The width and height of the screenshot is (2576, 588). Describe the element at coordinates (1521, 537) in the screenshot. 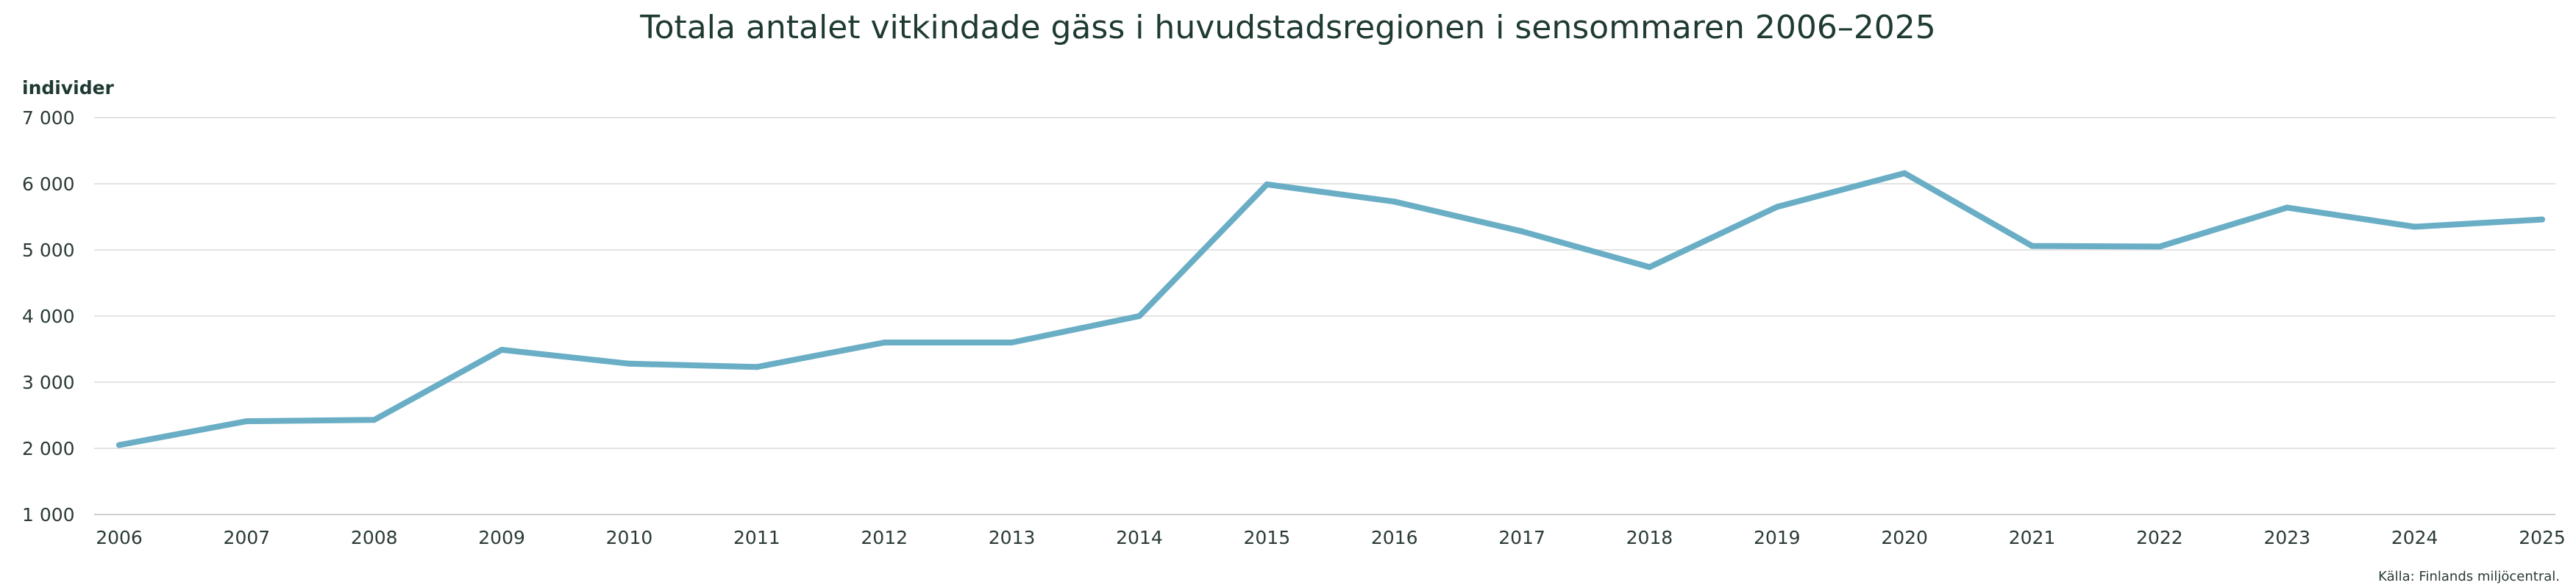

I see `x-tick-label: 2017` at that location.